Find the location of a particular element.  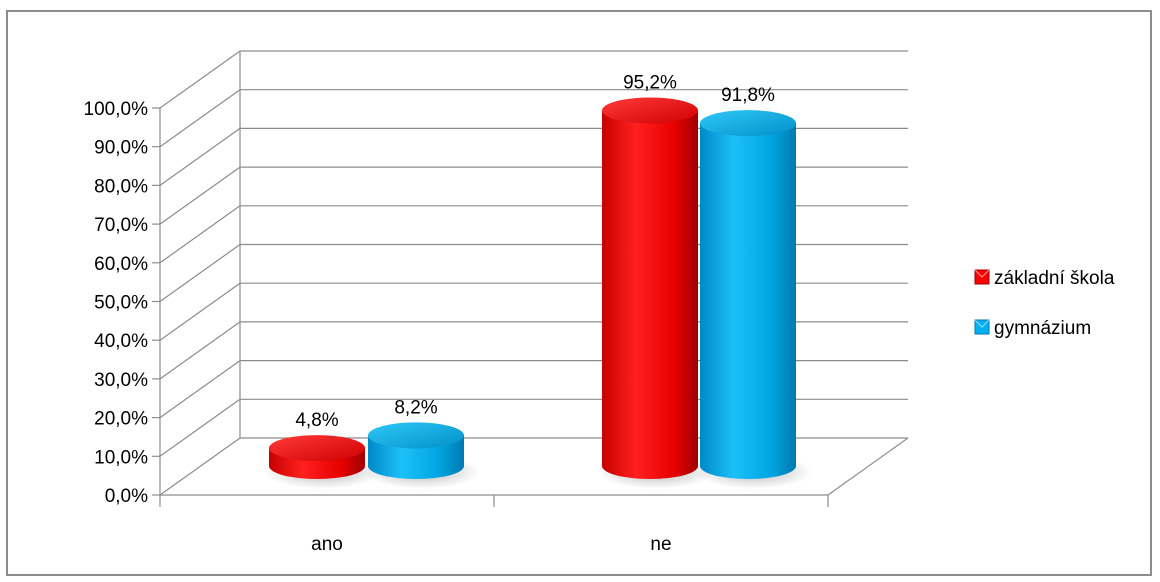

data-label: 8,2% is located at coordinates (415, 407).